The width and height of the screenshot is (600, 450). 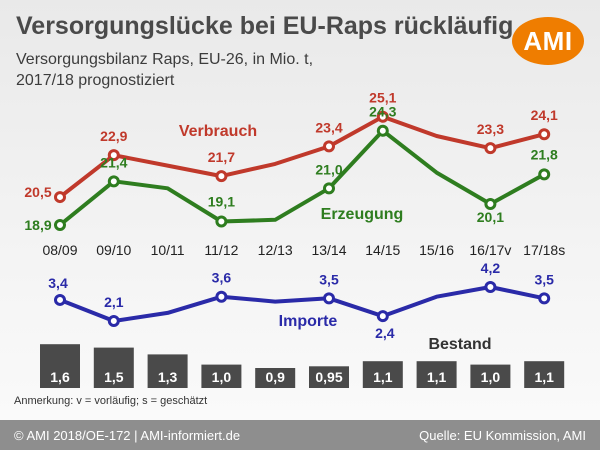 What do you see at coordinates (544, 279) in the screenshot?
I see `importe-data-label-17-18s: 3,5` at bounding box center [544, 279].